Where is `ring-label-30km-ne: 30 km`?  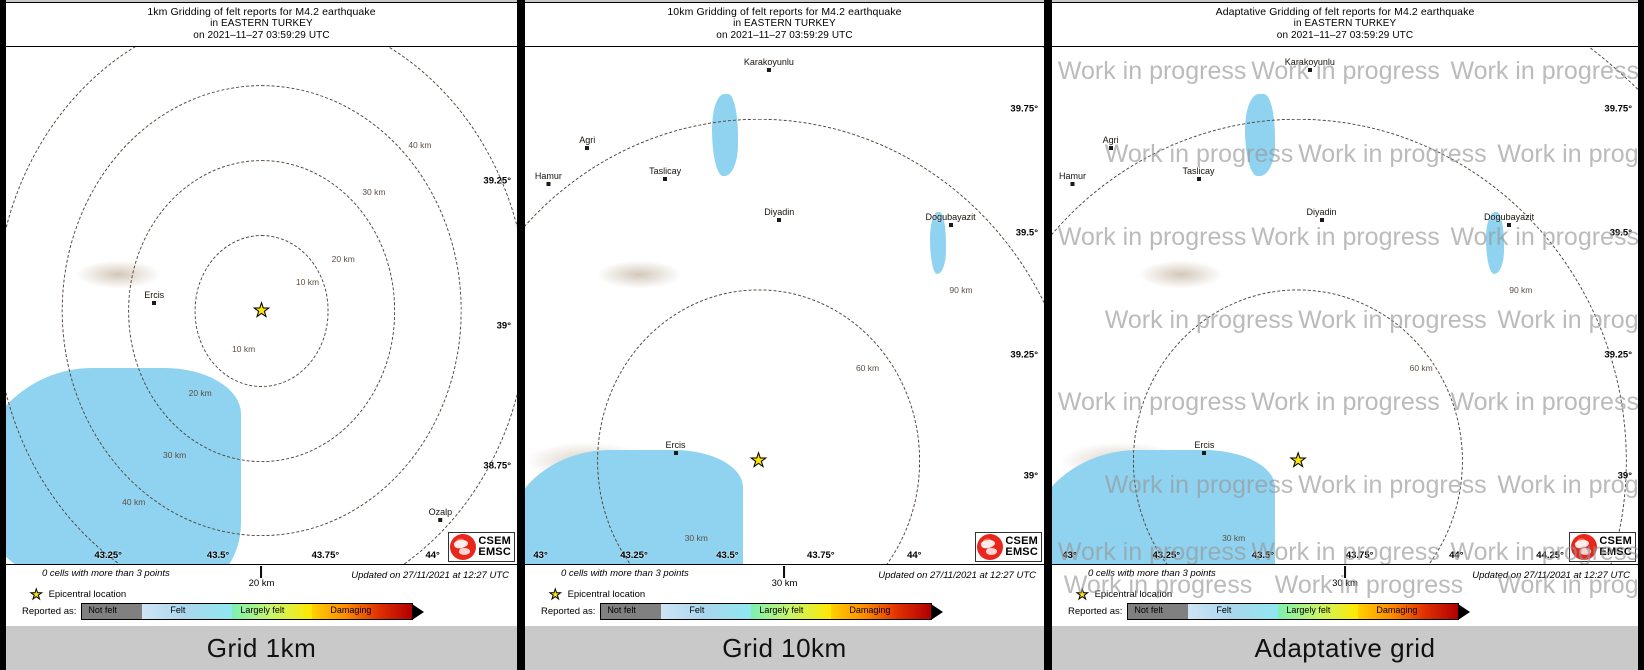
ring-label-30km-ne: 30 km is located at coordinates (374, 191).